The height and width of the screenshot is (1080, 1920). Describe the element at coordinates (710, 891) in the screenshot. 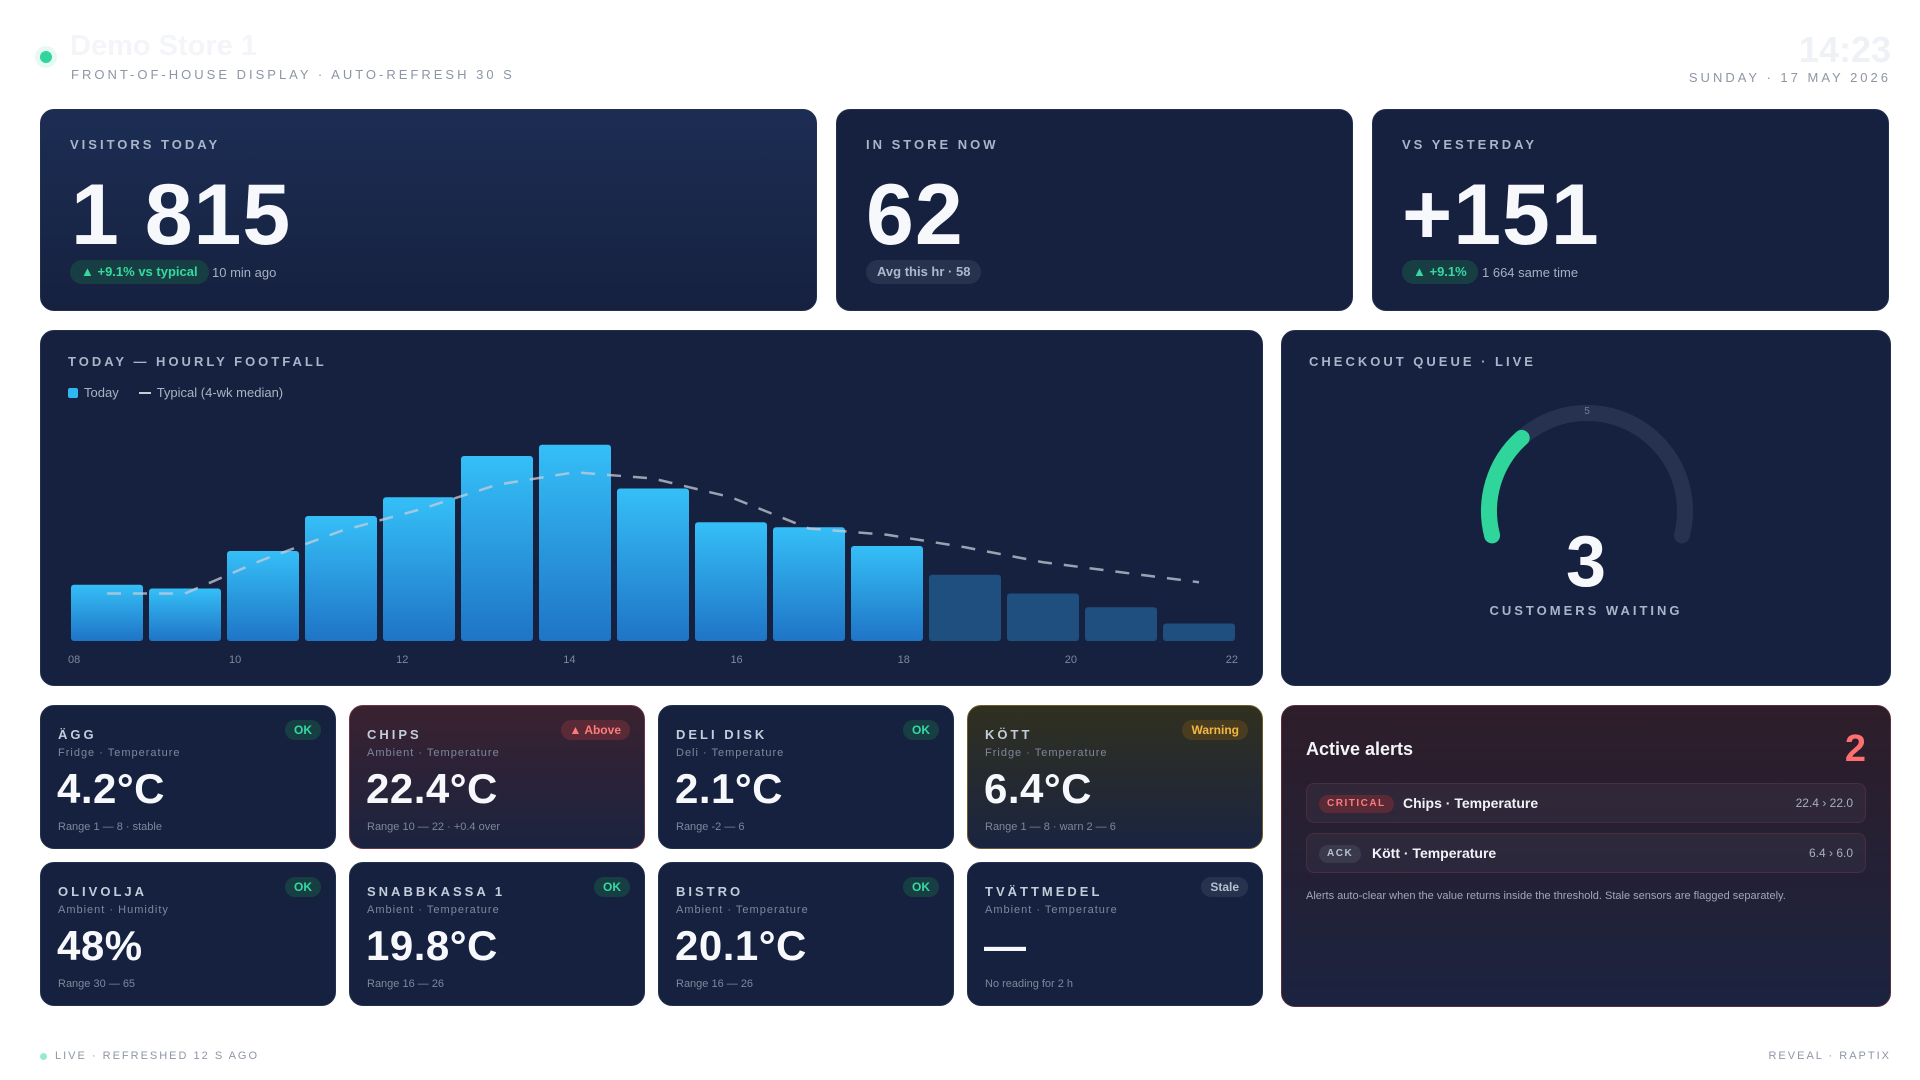

I see `sensor-name: Bistro` at that location.